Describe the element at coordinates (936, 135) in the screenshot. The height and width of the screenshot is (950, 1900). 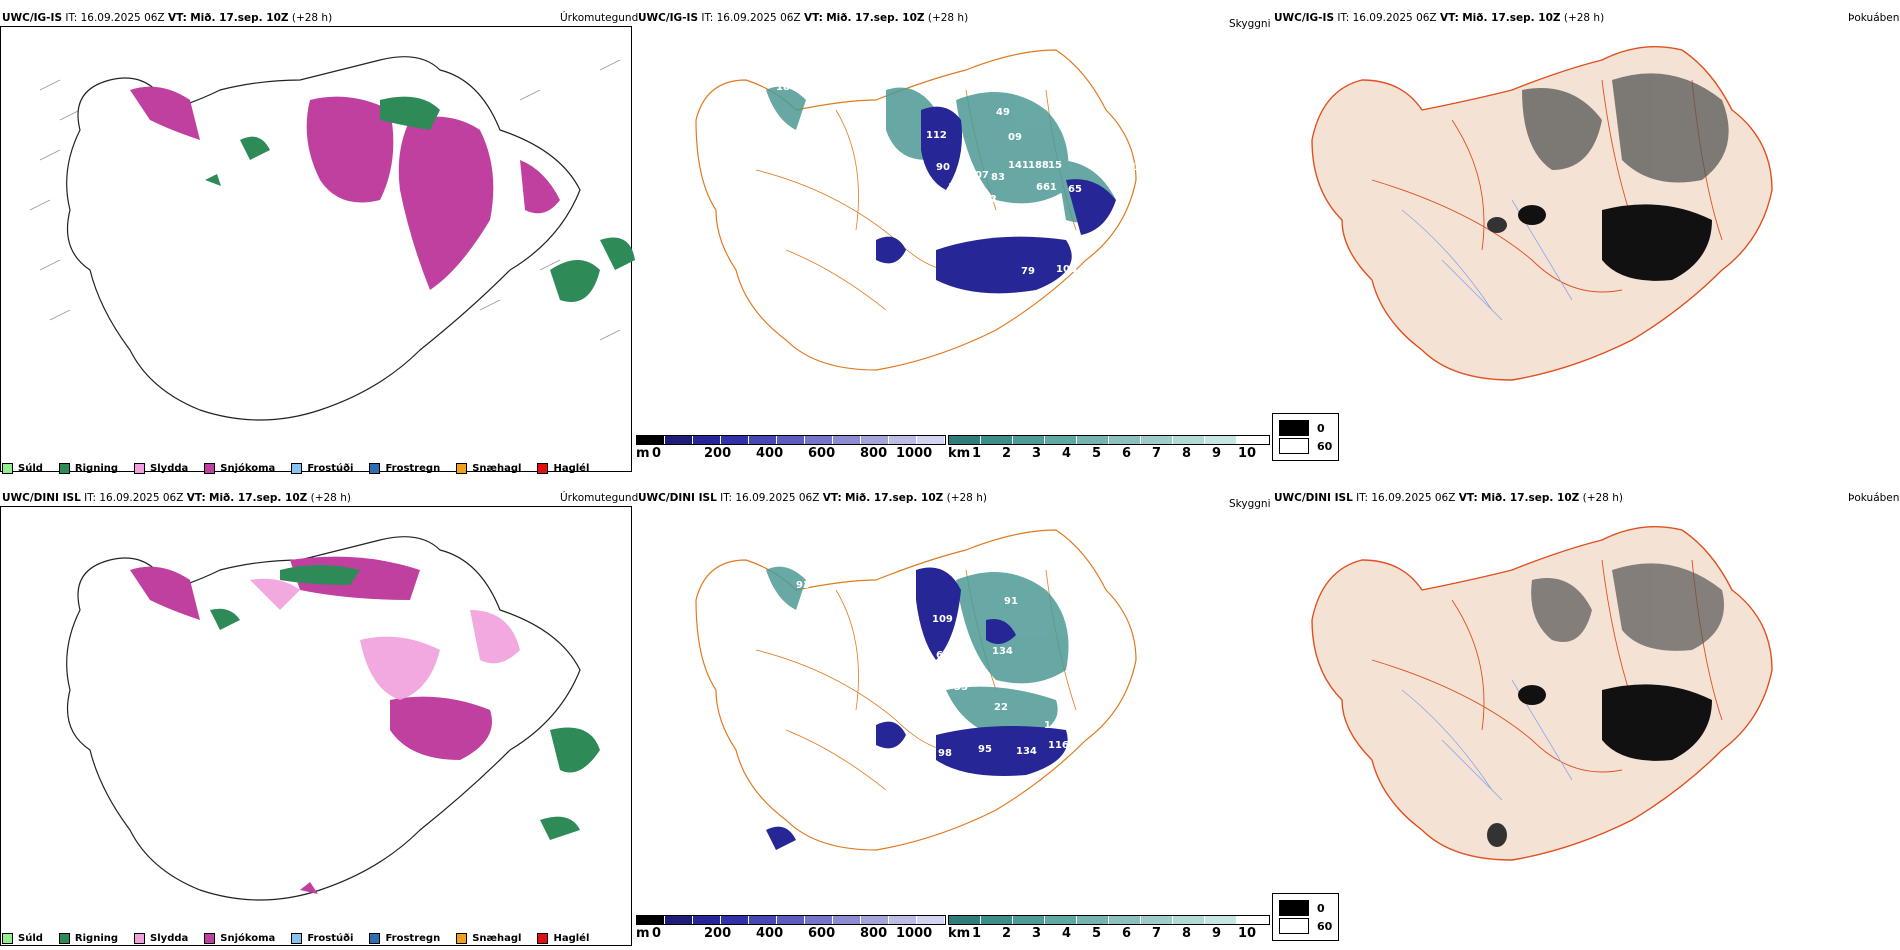
I see `cloud-number: 112` at that location.